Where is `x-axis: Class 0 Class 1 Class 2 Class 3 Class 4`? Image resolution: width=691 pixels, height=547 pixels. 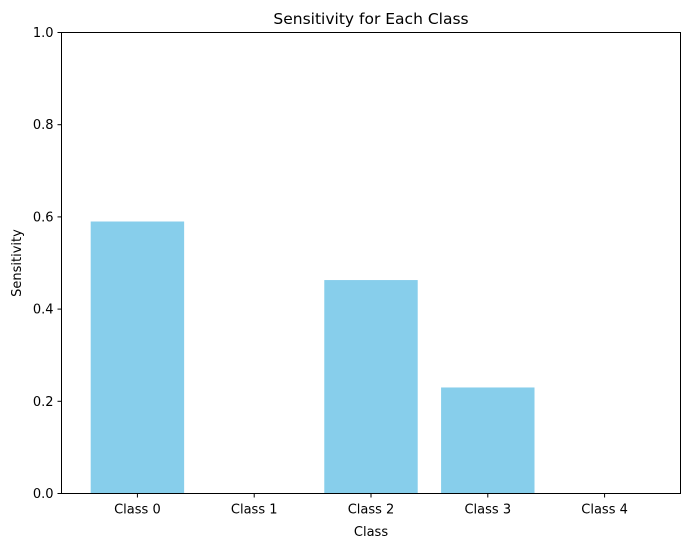
x-axis: Class 0 Class 1 Class 2 Class 3 Class 4 is located at coordinates (371, 505).